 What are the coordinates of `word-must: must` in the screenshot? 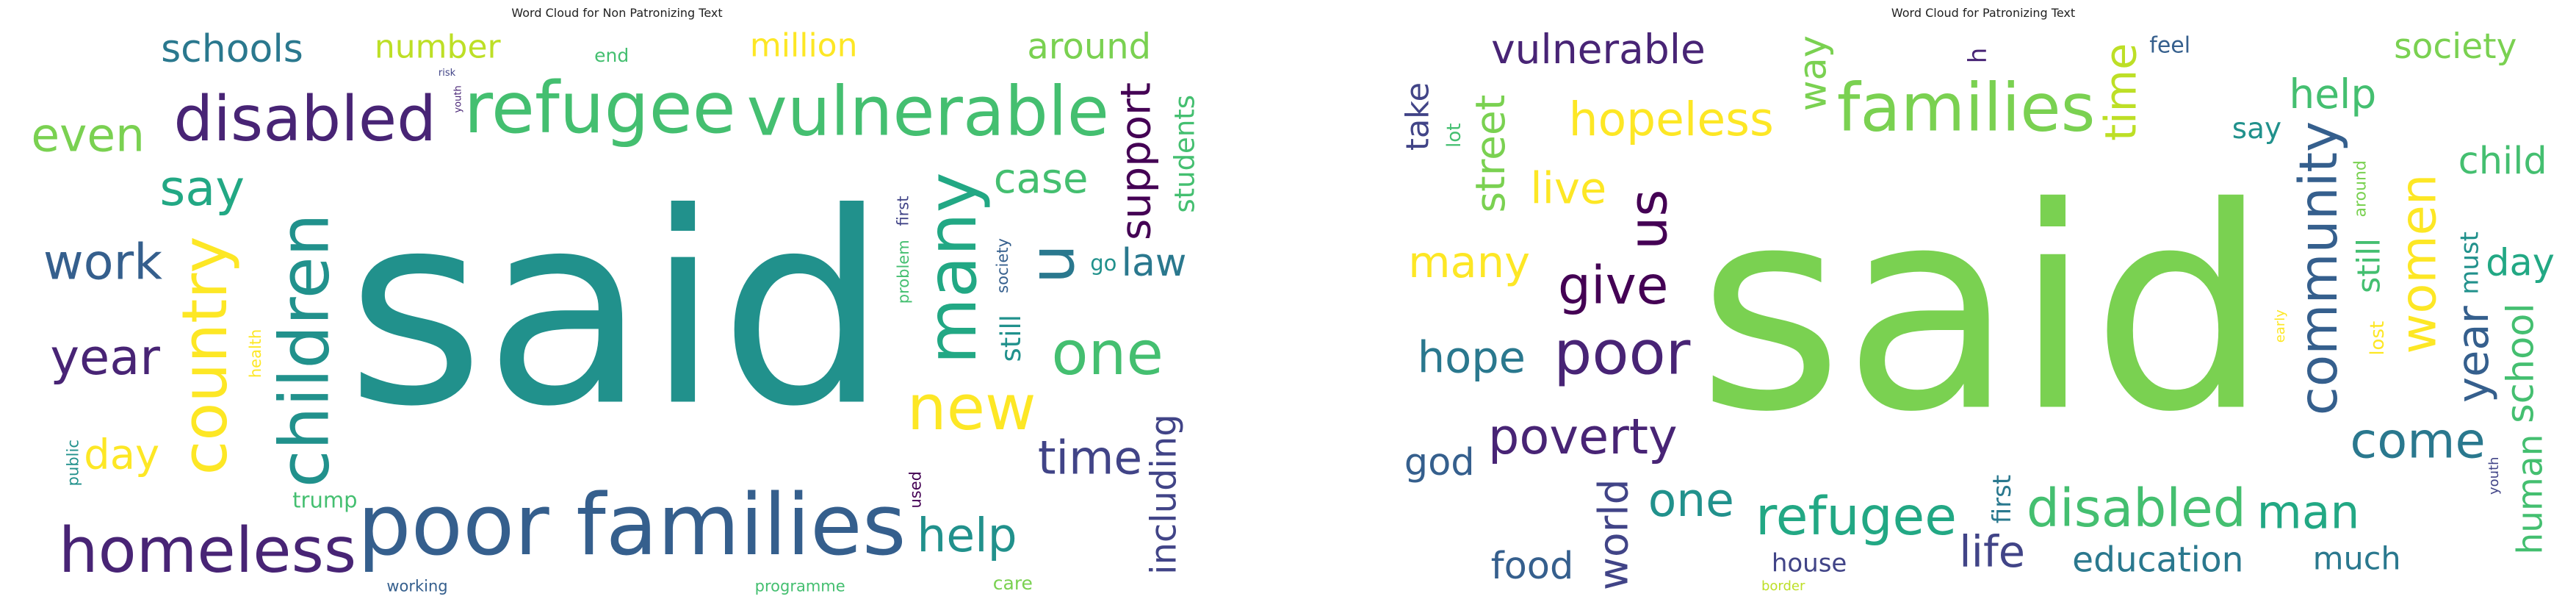 It's located at (2469, 263).